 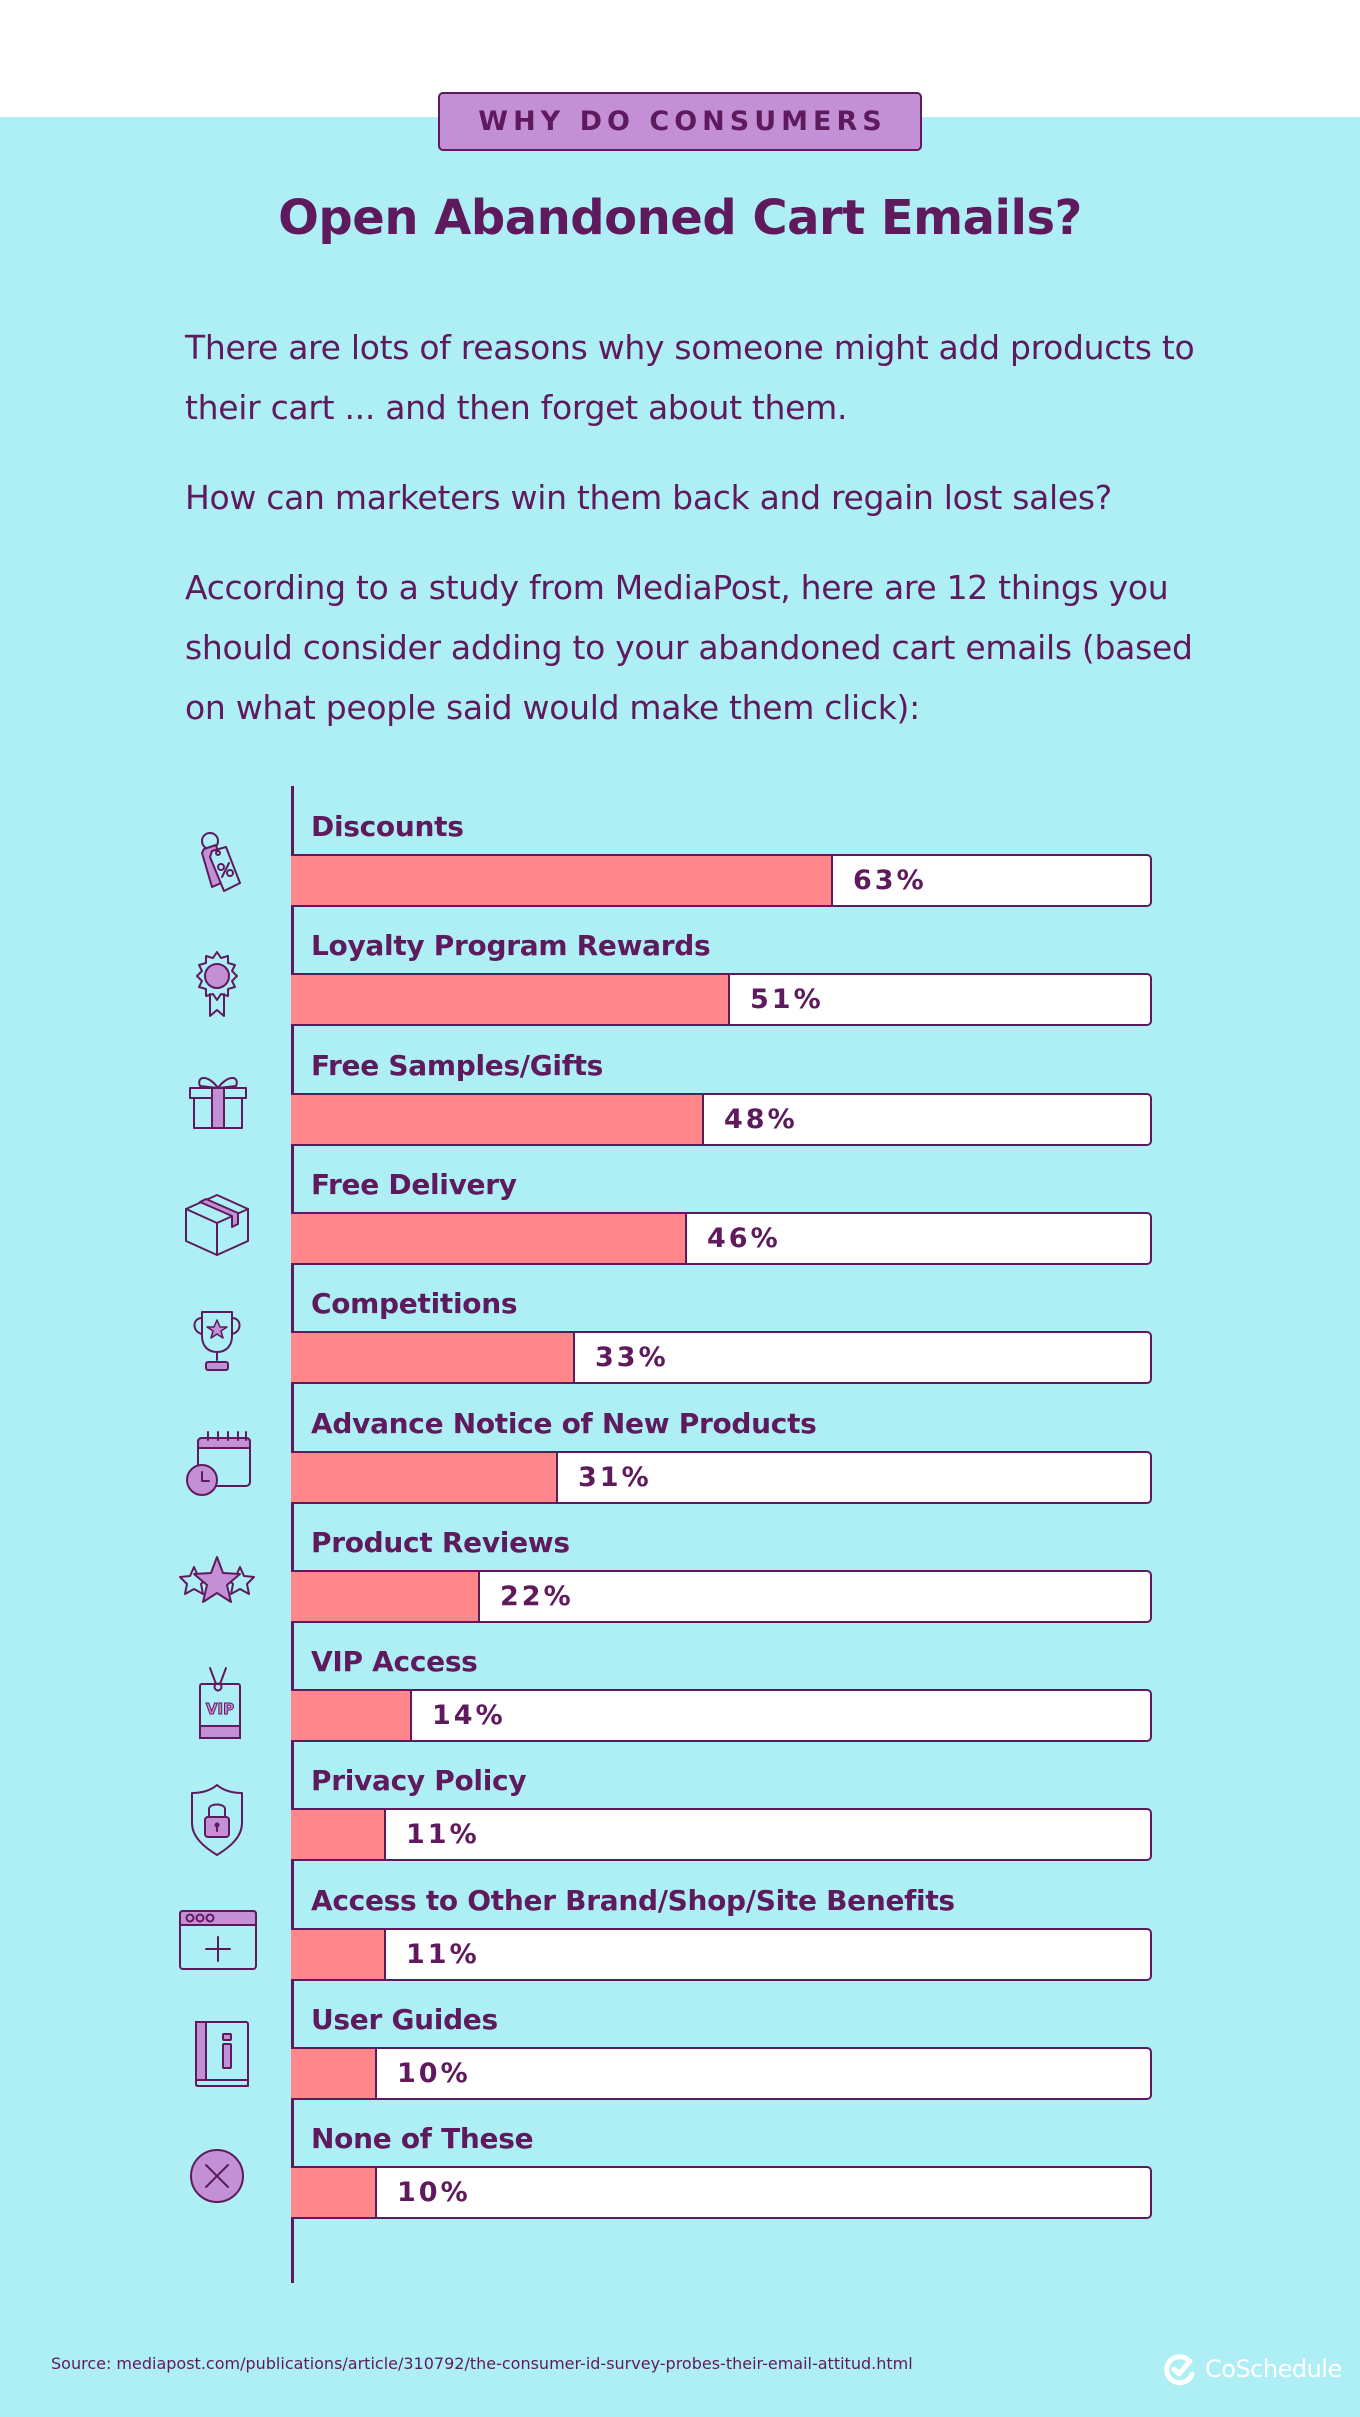 What do you see at coordinates (217, 1580) in the screenshot?
I see `stars-icon` at bounding box center [217, 1580].